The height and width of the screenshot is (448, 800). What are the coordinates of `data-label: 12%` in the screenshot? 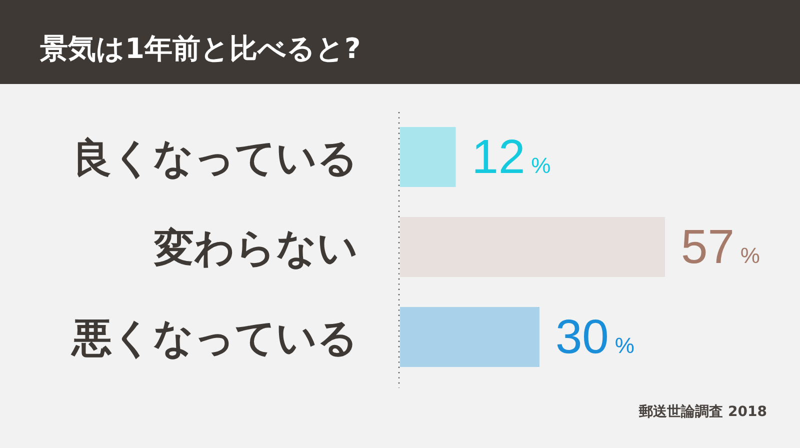 It's located at (511, 157).